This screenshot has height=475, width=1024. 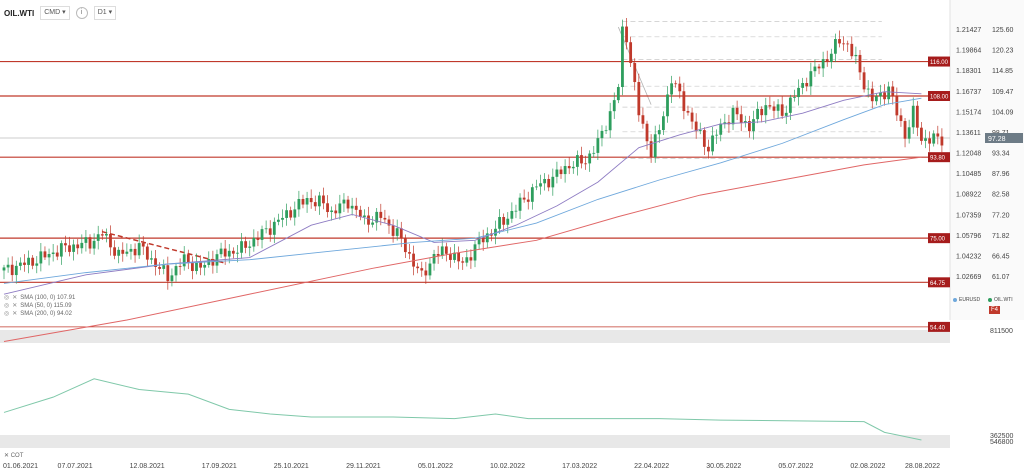 What do you see at coordinates (110, 12) in the screenshot?
I see `chevron-down-icon: ▾` at bounding box center [110, 12].